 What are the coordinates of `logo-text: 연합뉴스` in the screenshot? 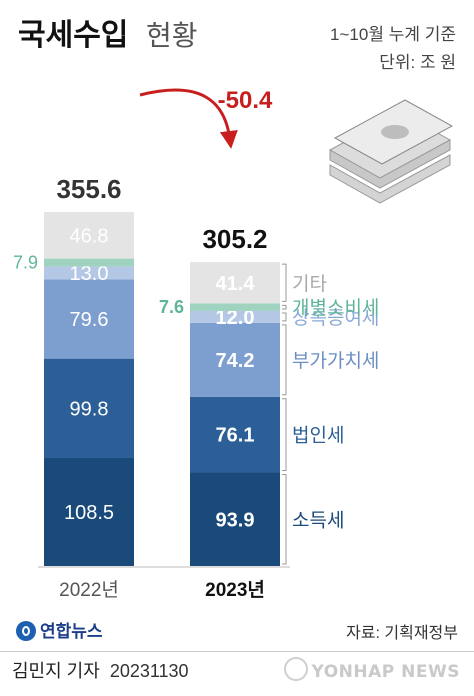 It's located at (71, 631).